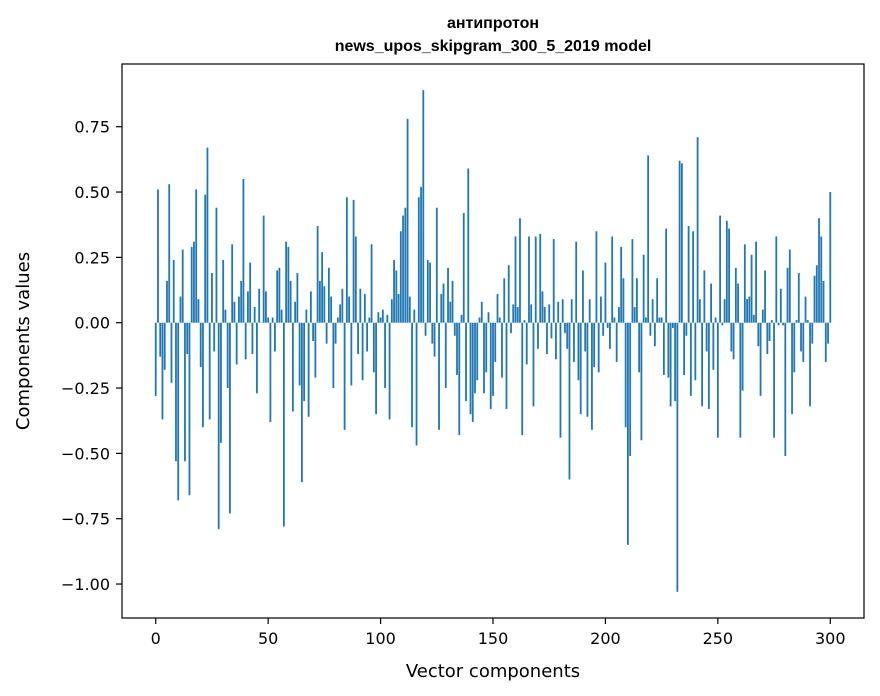 The height and width of the screenshot is (696, 880). I want to click on x-tick-label: 150, so click(493, 638).